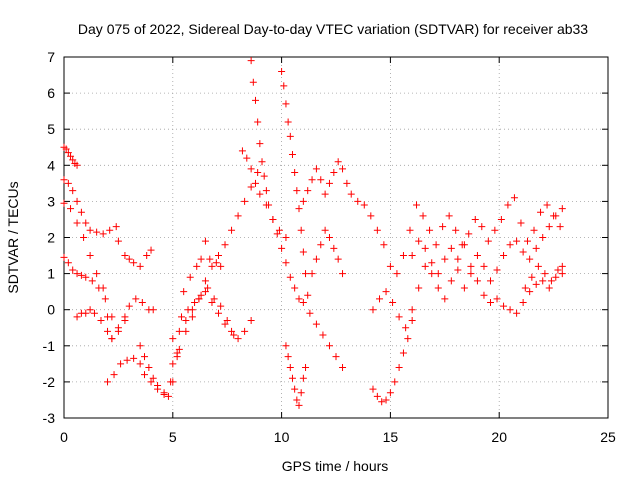 Image resolution: width=640 pixels, height=480 pixels. I want to click on x-axis-label: GPS time / hours, so click(335, 466).